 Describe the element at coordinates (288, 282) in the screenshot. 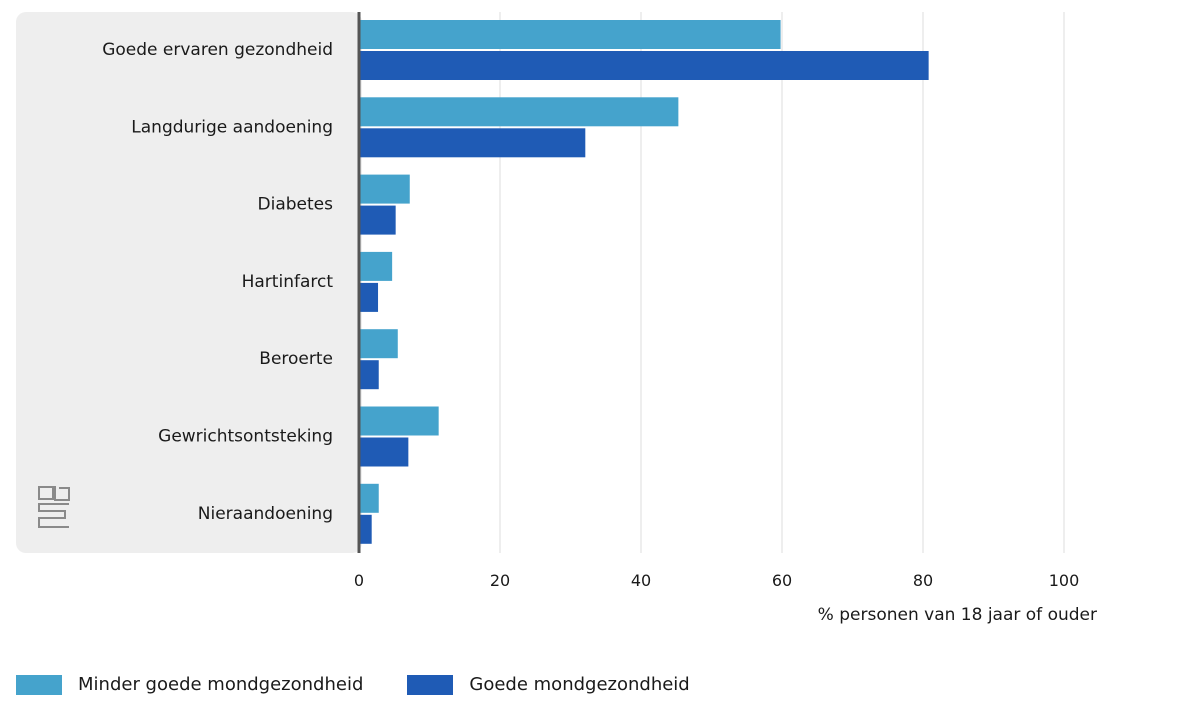

I see `category-label: Hartinfarct` at that location.